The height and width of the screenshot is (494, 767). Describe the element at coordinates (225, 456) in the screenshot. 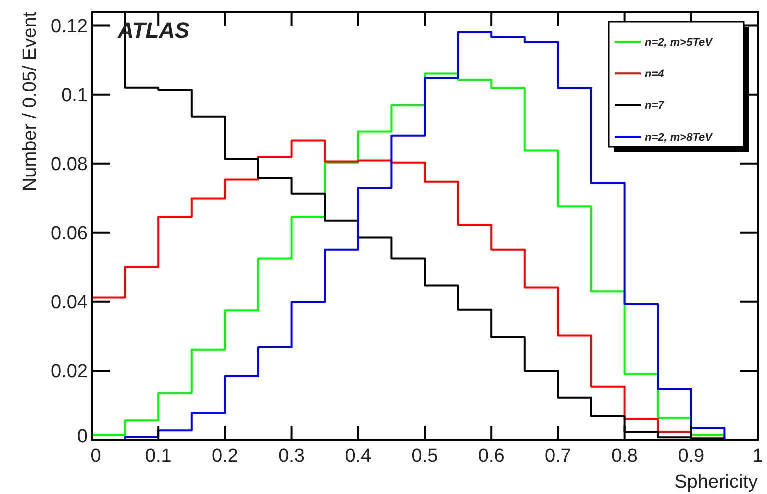

I see `x-tick-label: 0.2` at that location.